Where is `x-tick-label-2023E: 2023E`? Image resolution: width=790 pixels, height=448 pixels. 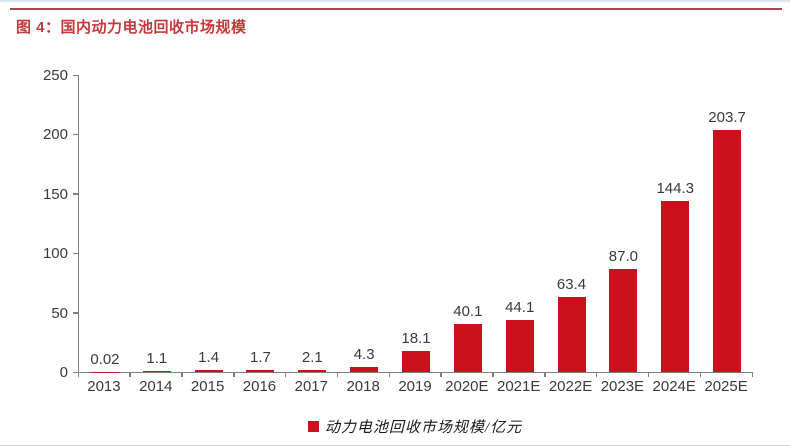 x-tick-label-2023E: 2023E is located at coordinates (622, 386).